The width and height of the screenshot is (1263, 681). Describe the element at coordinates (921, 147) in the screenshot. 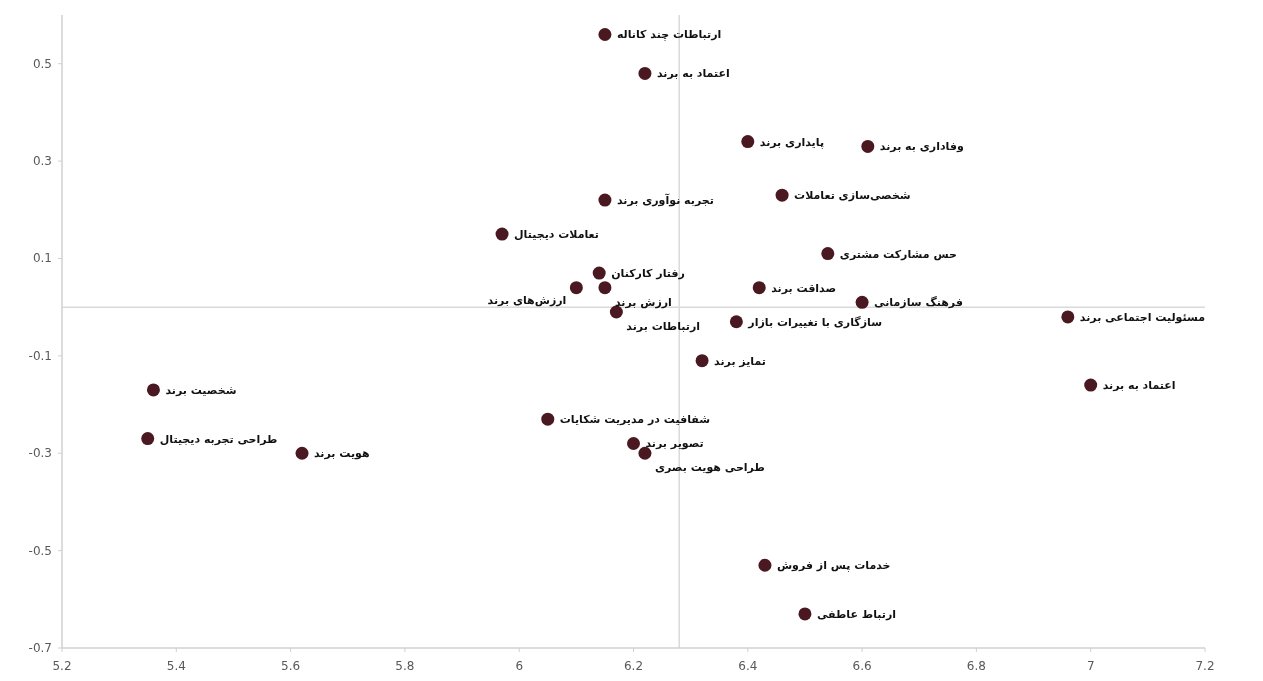

I see `annotation: وفاداری به برند` at that location.